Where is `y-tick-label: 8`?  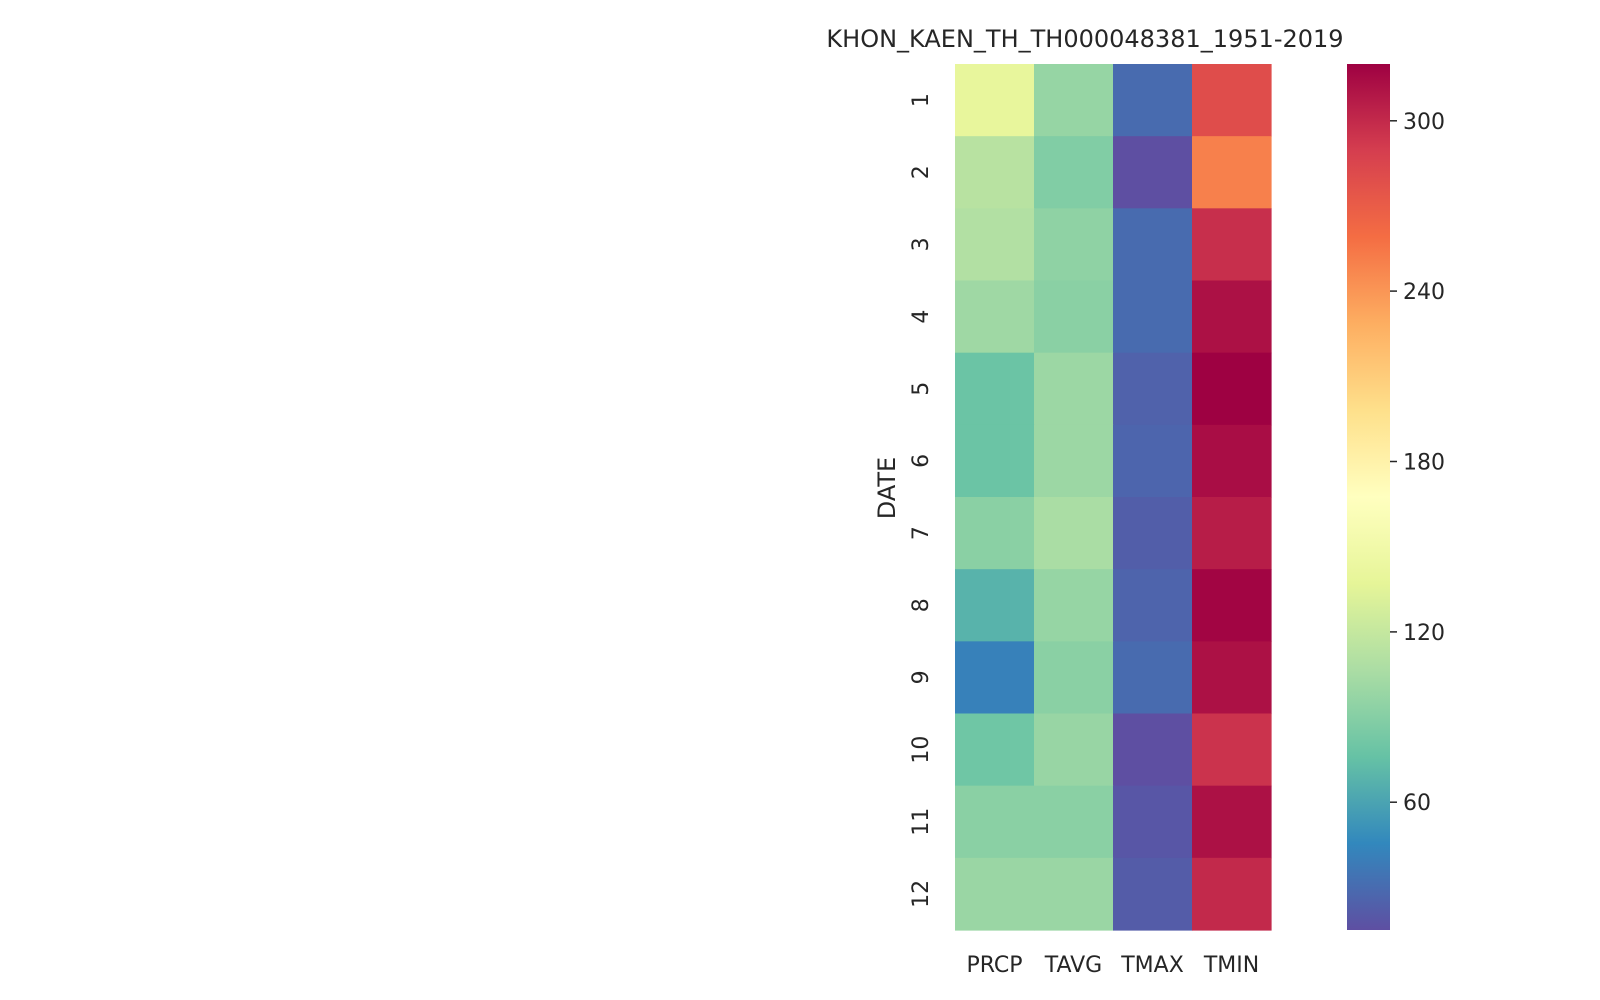 y-tick-label: 8 is located at coordinates (921, 605).